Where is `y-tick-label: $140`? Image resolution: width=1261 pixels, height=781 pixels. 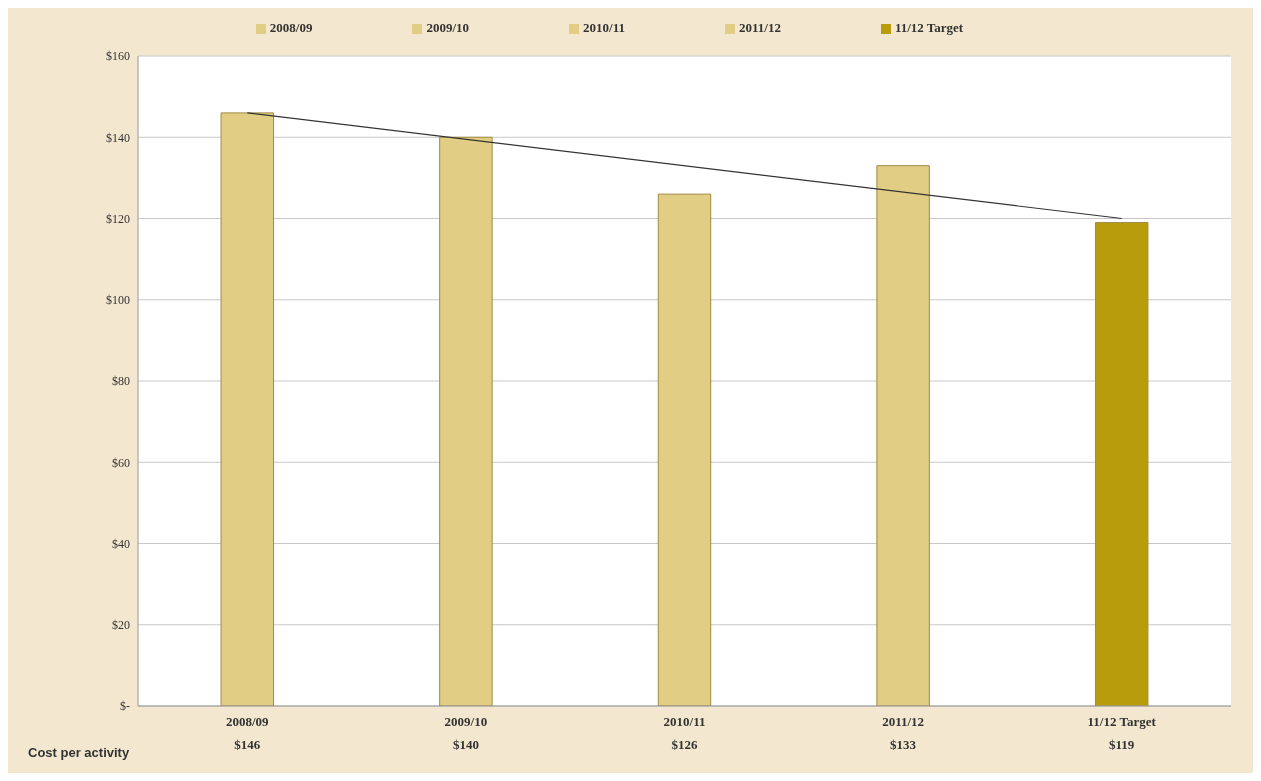 y-tick-label: $140 is located at coordinates (118, 137).